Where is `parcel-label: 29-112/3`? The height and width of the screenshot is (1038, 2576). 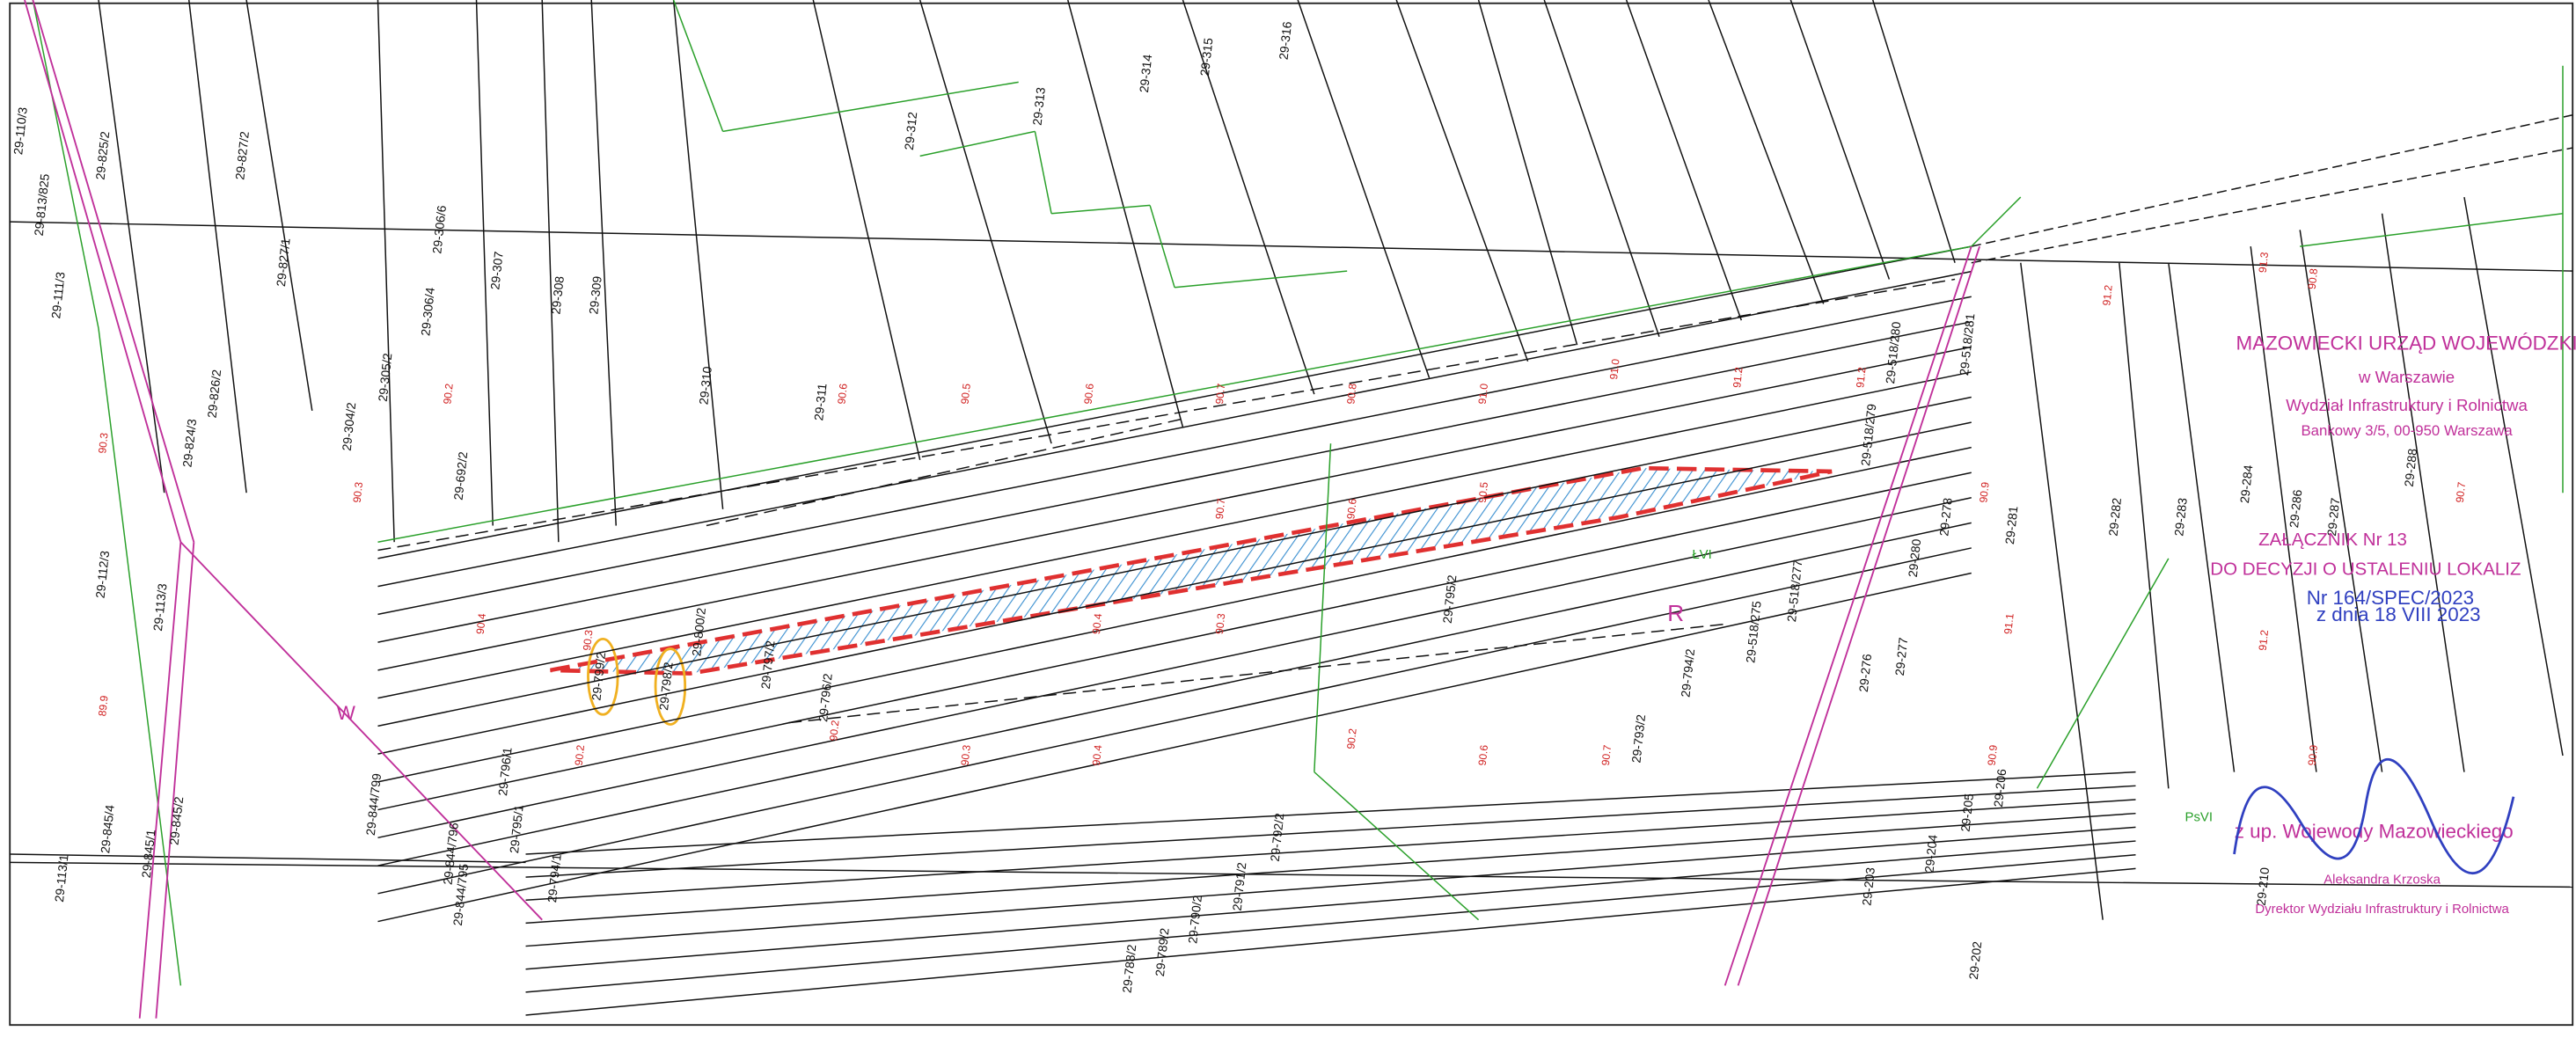 parcel-label: 29-112/3 is located at coordinates (103, 574).